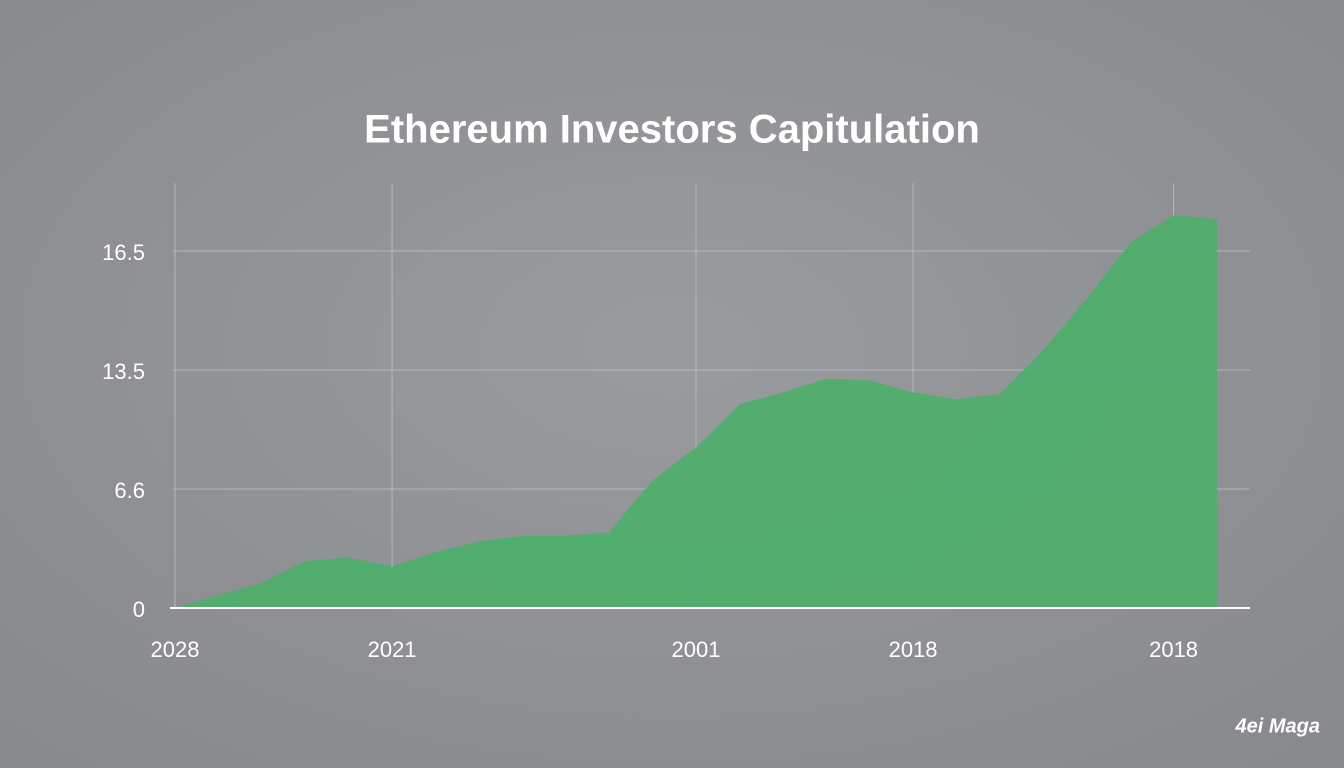  I want to click on y-tick-label: 0, so click(139, 609).